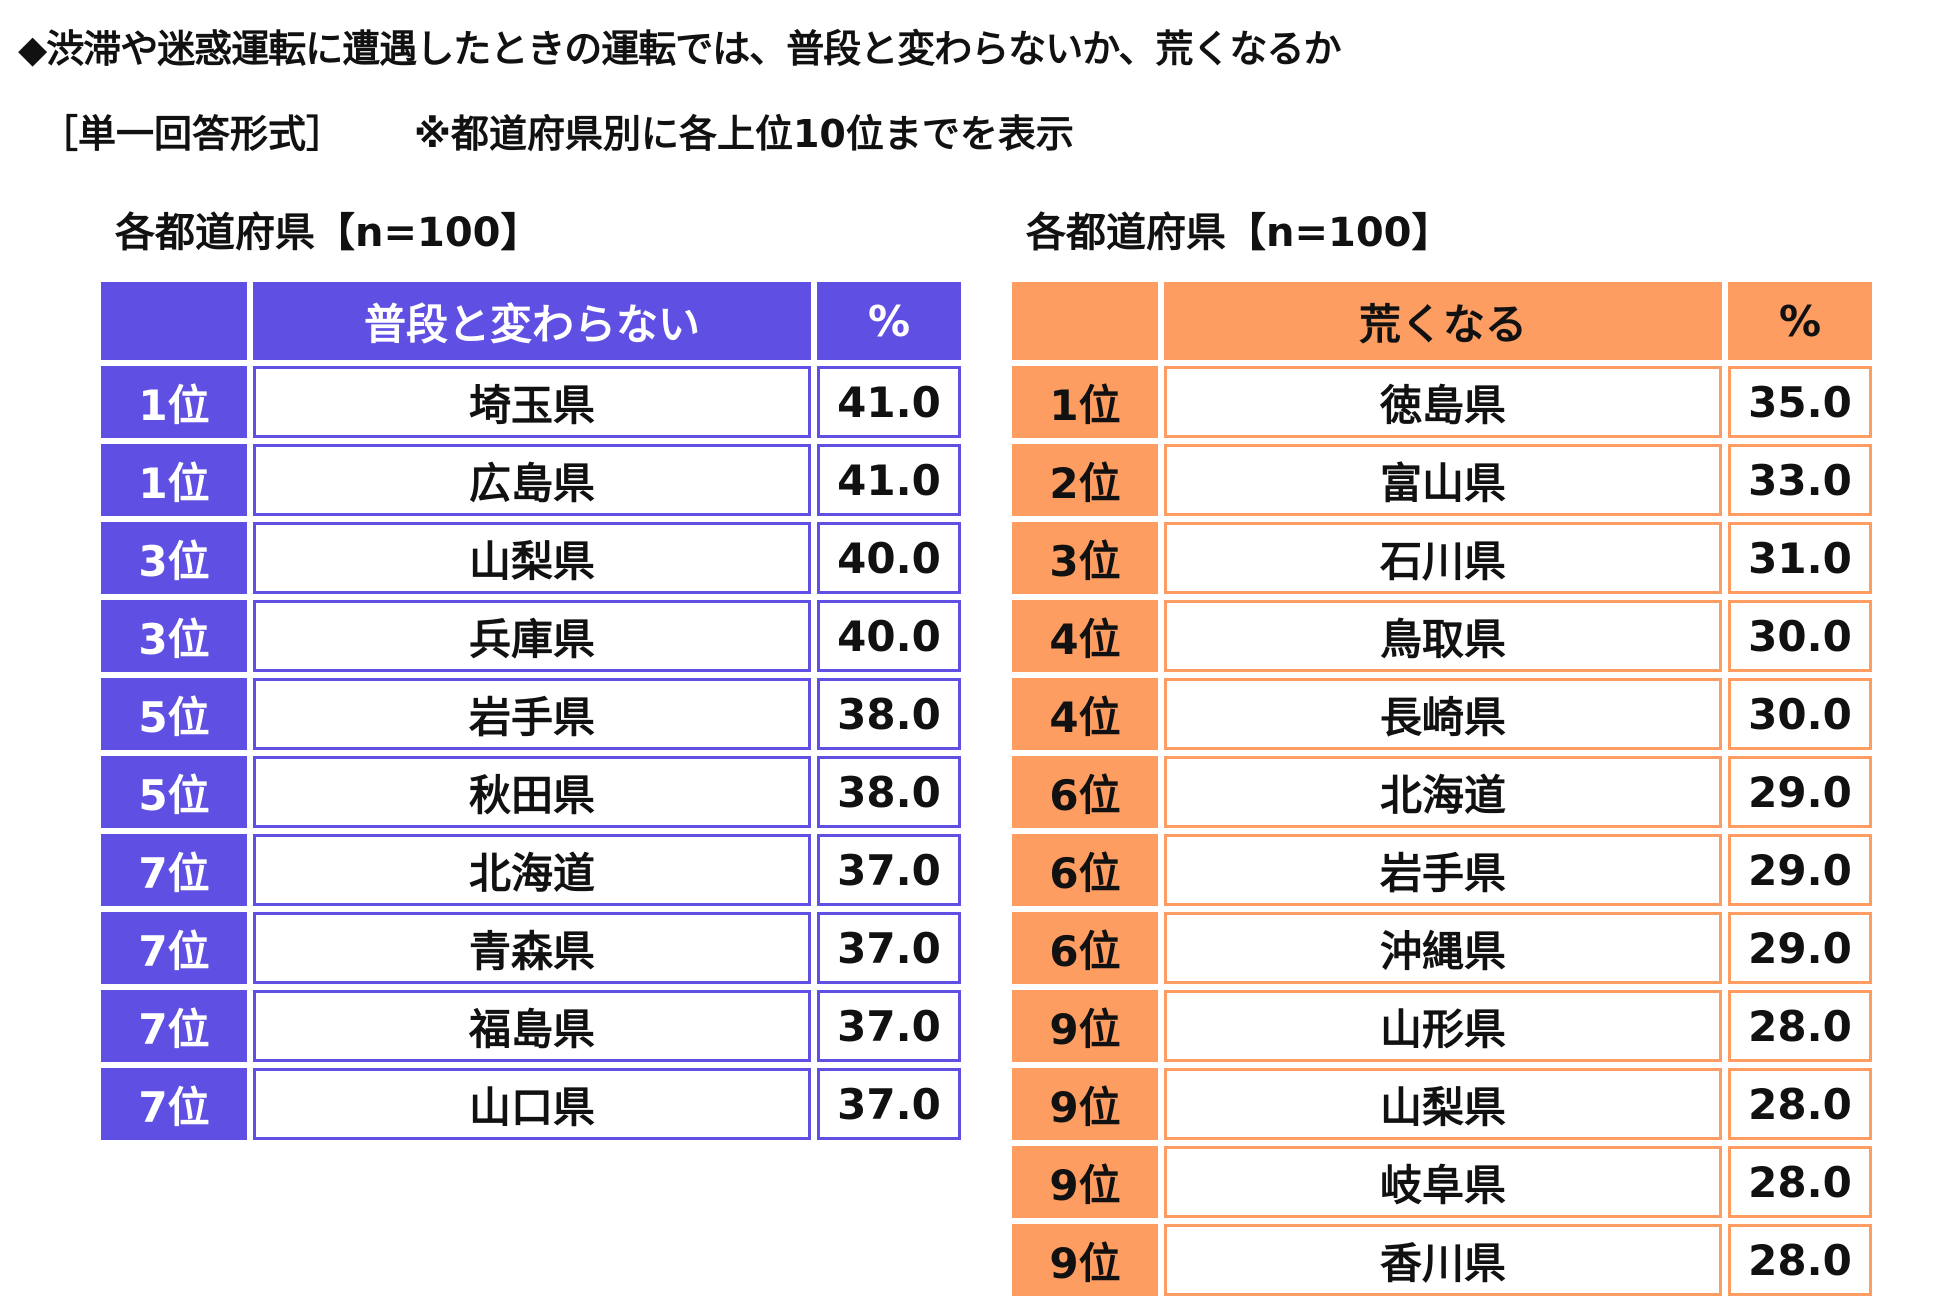  Describe the element at coordinates (1800, 558) in the screenshot. I see `percent-cell: 31.0` at that location.